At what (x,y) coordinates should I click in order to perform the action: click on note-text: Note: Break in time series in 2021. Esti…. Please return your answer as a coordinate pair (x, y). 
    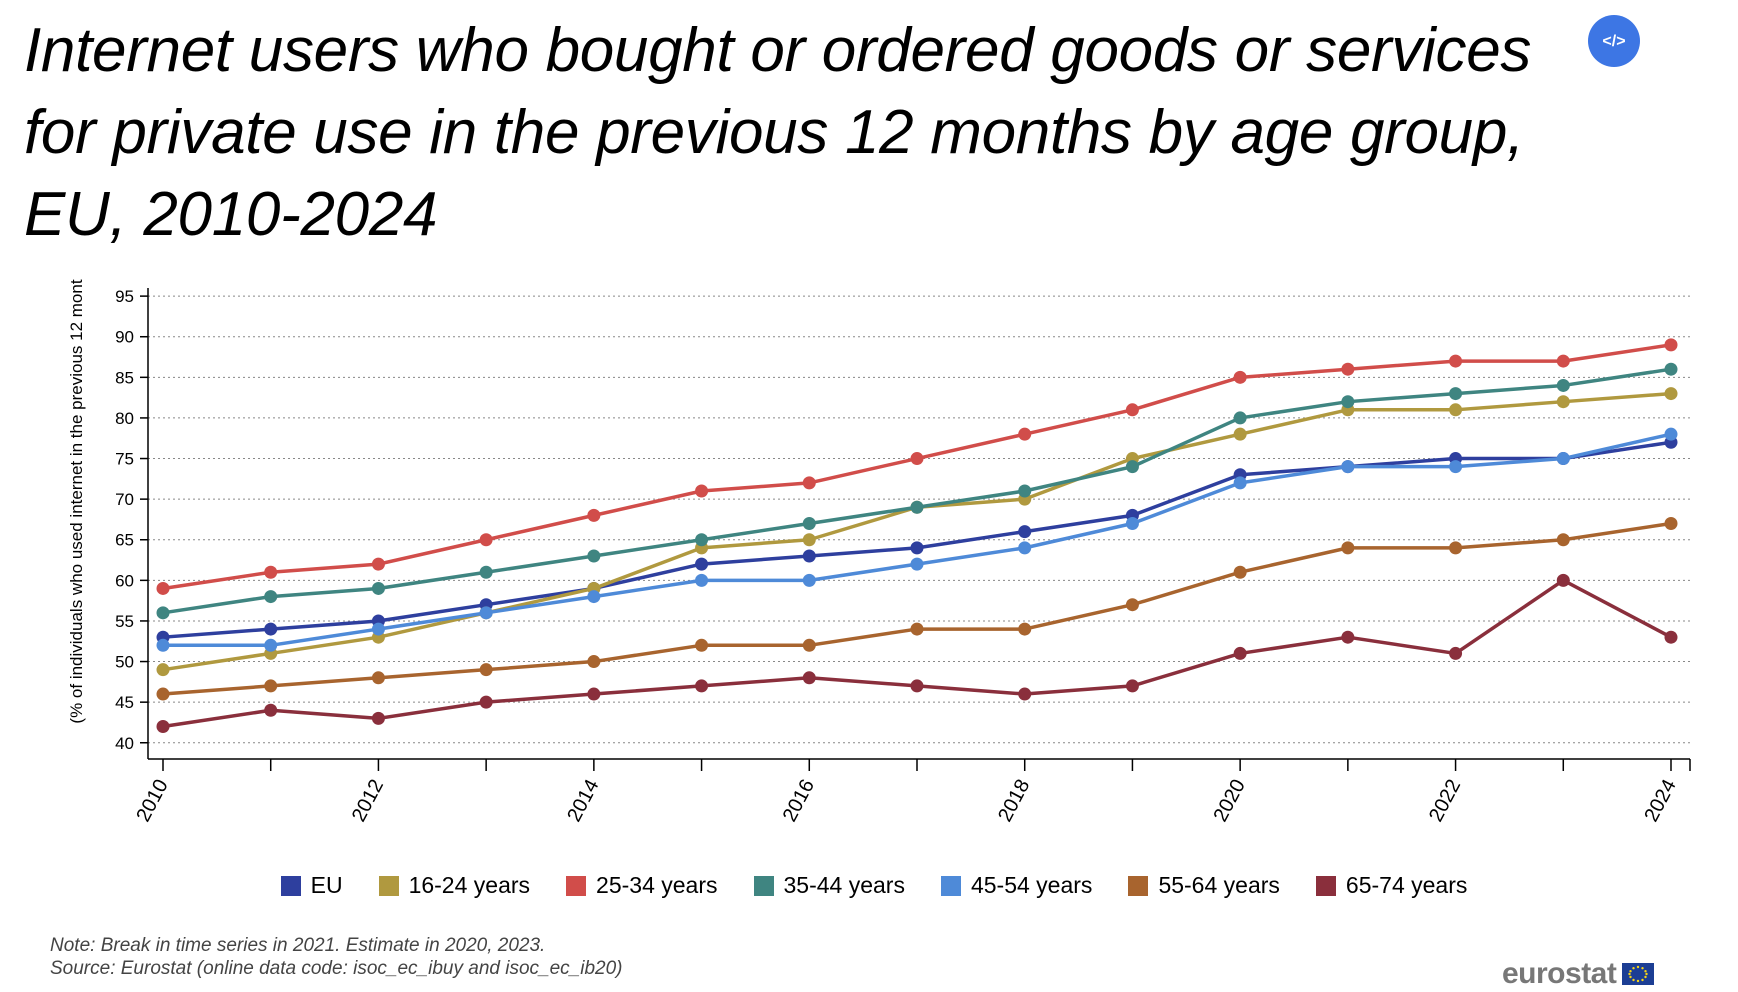
    Looking at the image, I should click on (298, 945).